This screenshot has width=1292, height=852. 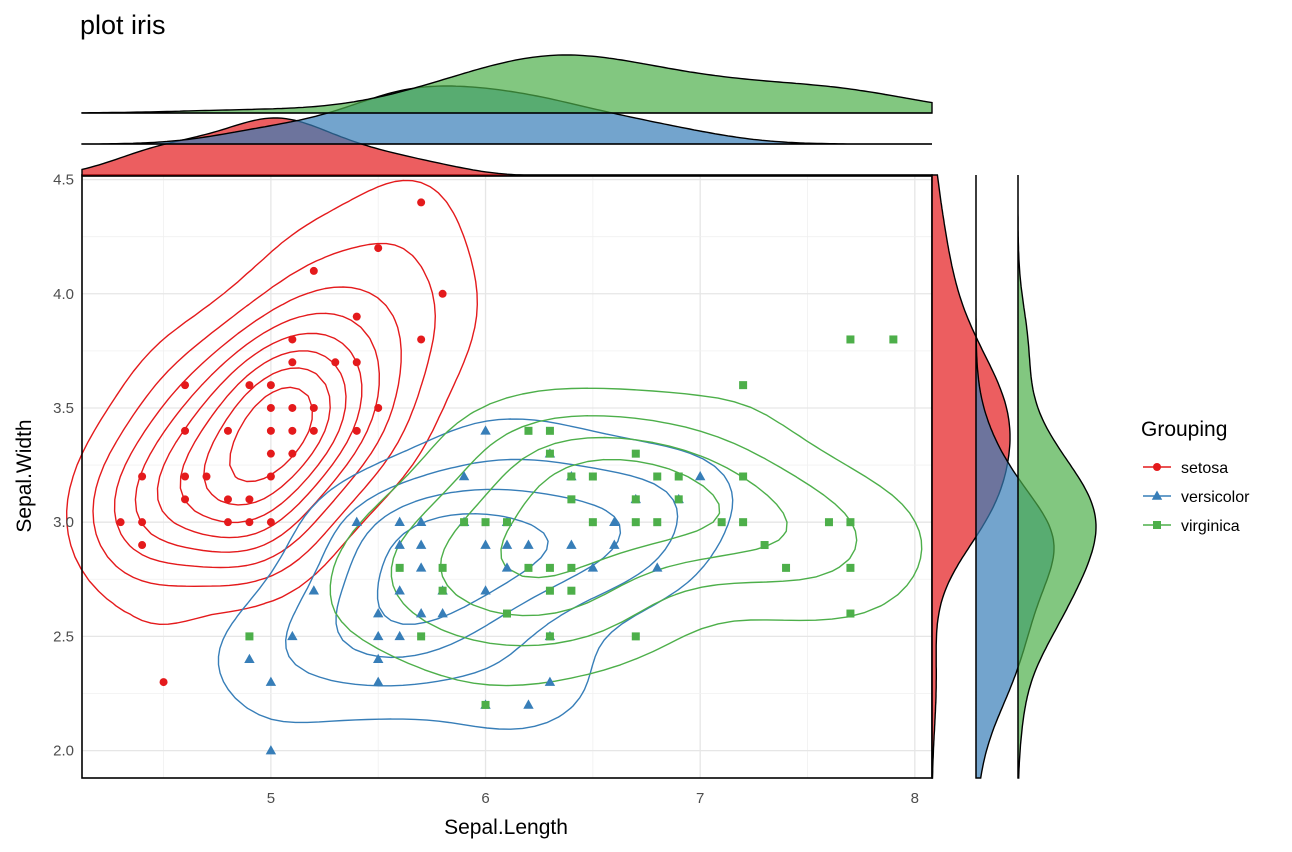 I want to click on y-axis-ticks: 2.0 2.5 3.0 3.5 4.0 4.5, so click(x=63, y=466).